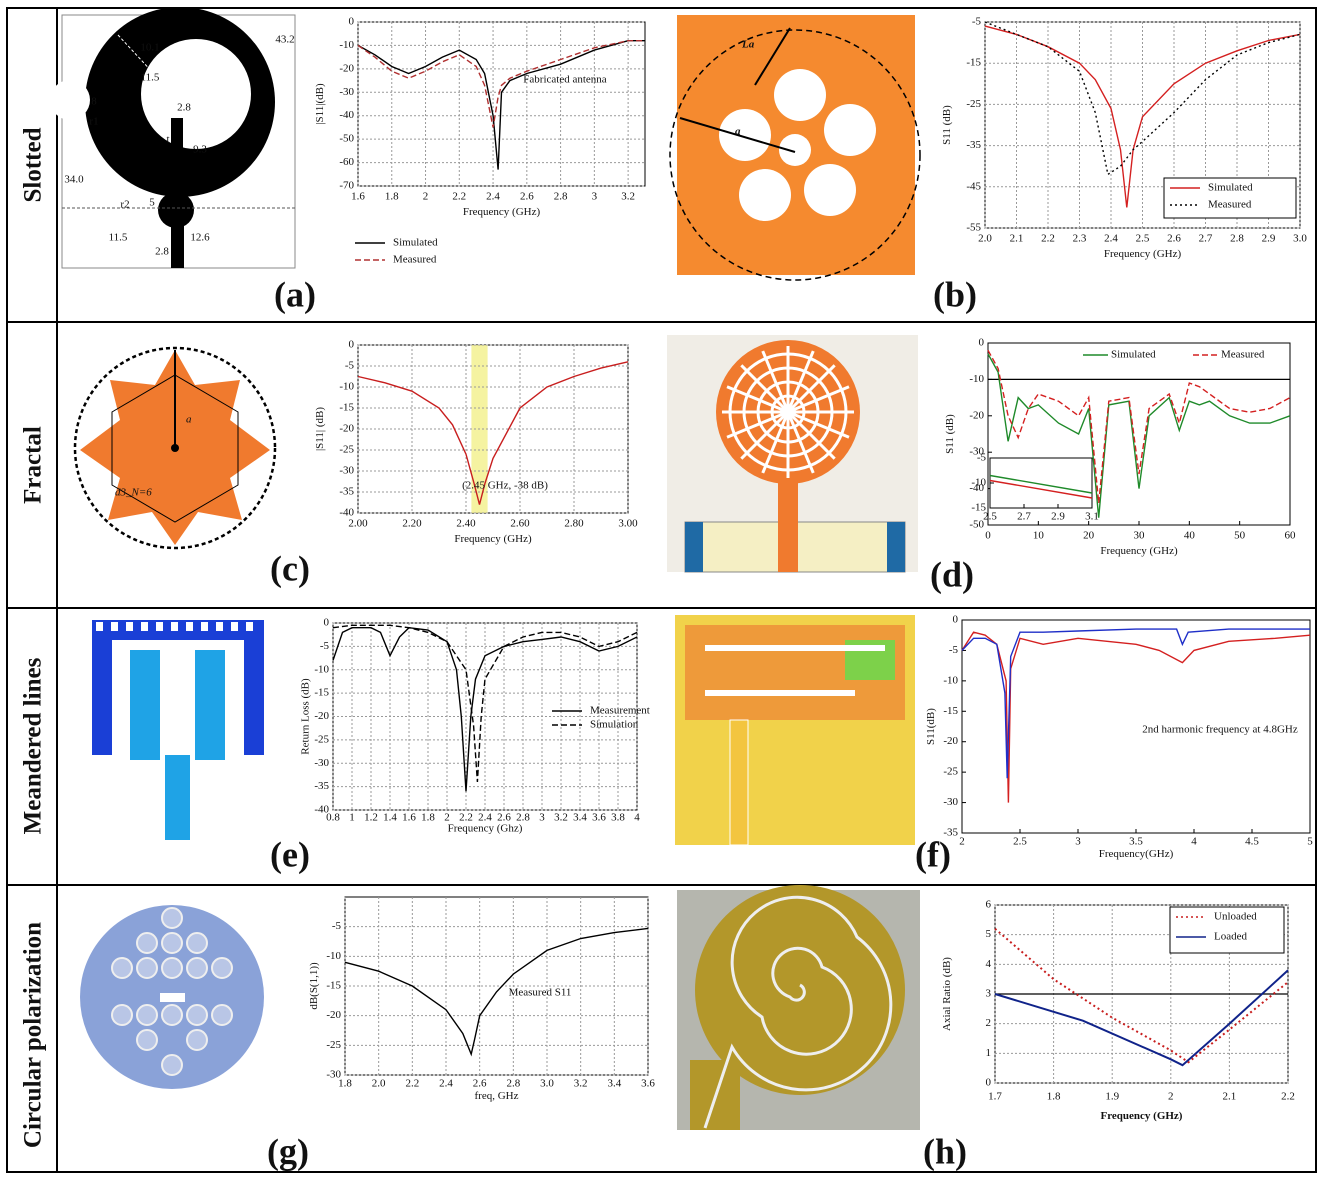 The height and width of the screenshot is (1179, 1322). What do you see at coordinates (1291, 536) in the screenshot?
I see `x-tick-label: 60` at bounding box center [1291, 536].